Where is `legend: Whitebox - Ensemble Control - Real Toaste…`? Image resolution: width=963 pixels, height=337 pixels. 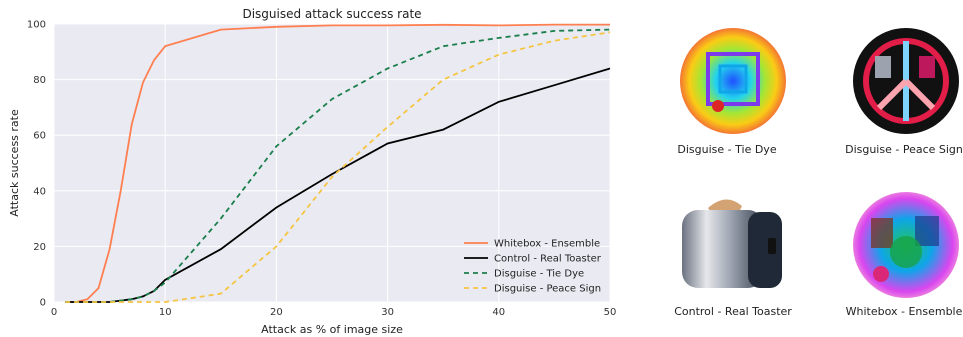
legend: Whitebox - Ensemble Control - Real Toaste… is located at coordinates (533, 267).